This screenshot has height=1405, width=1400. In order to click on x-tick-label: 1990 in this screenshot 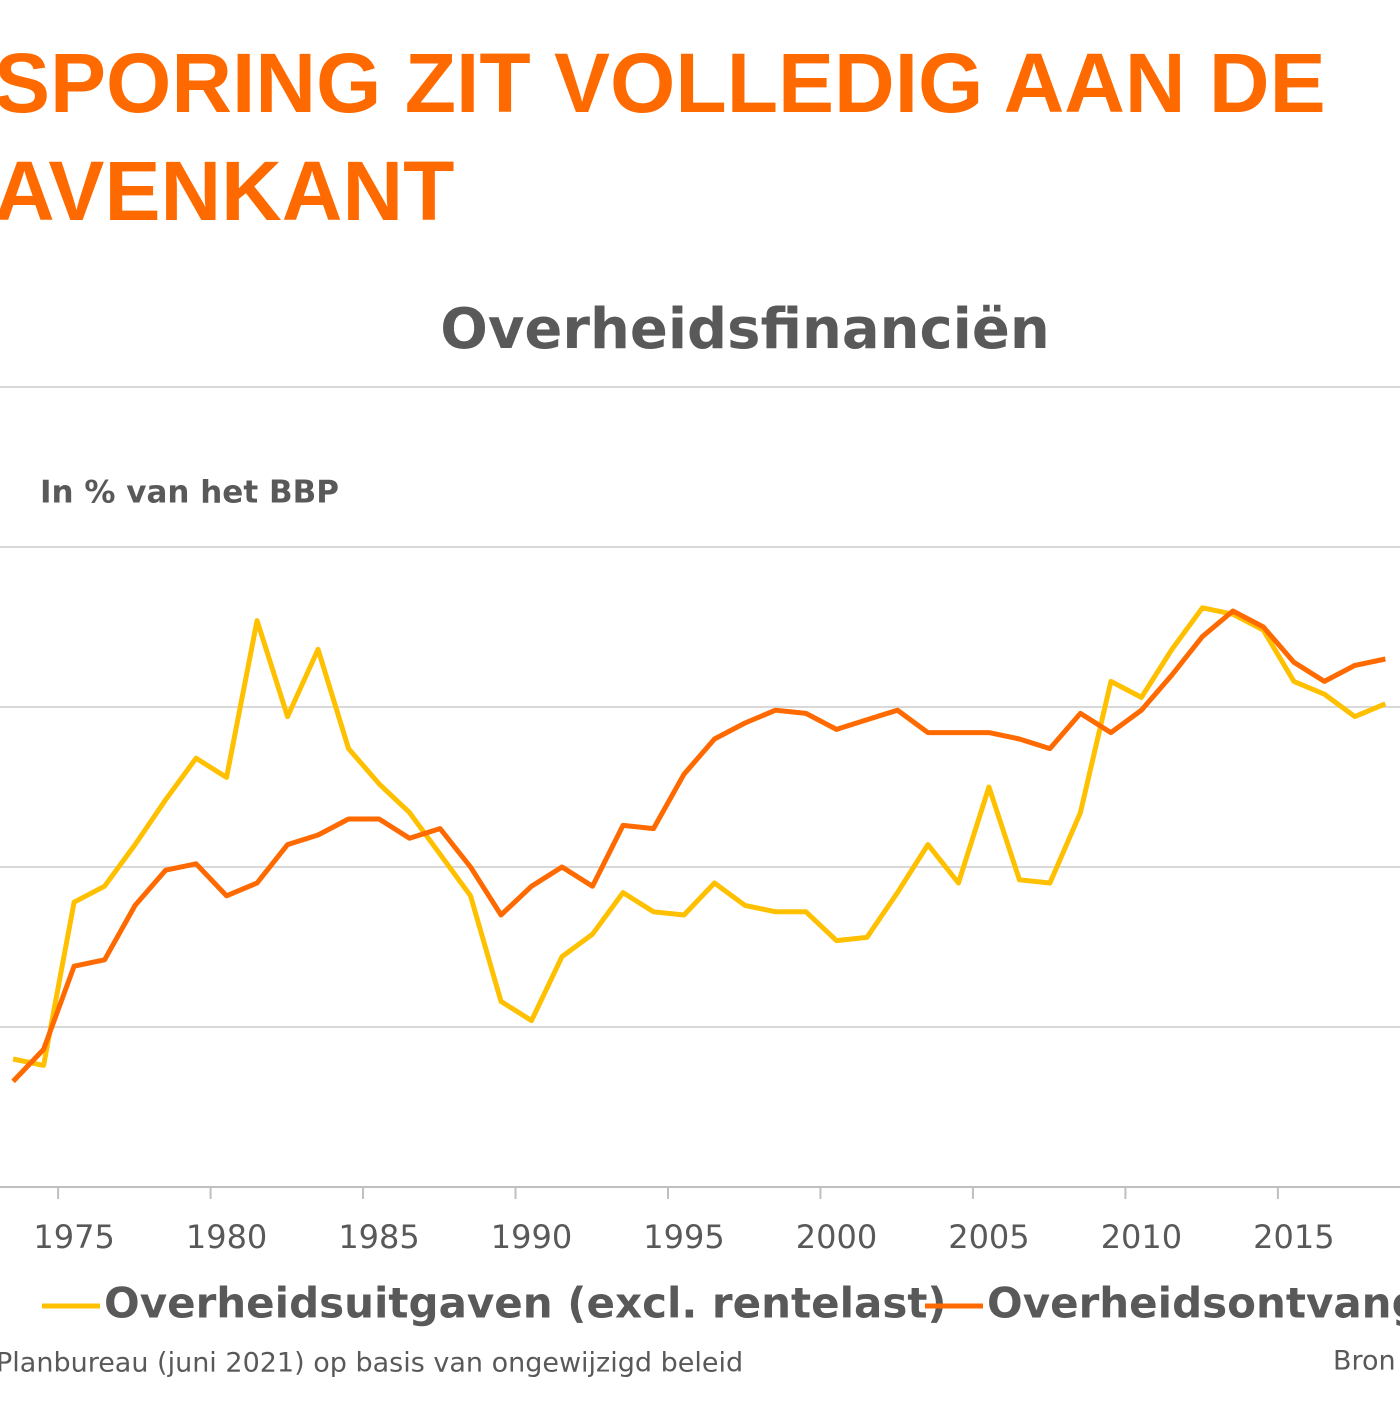, I will do `click(531, 1237)`.